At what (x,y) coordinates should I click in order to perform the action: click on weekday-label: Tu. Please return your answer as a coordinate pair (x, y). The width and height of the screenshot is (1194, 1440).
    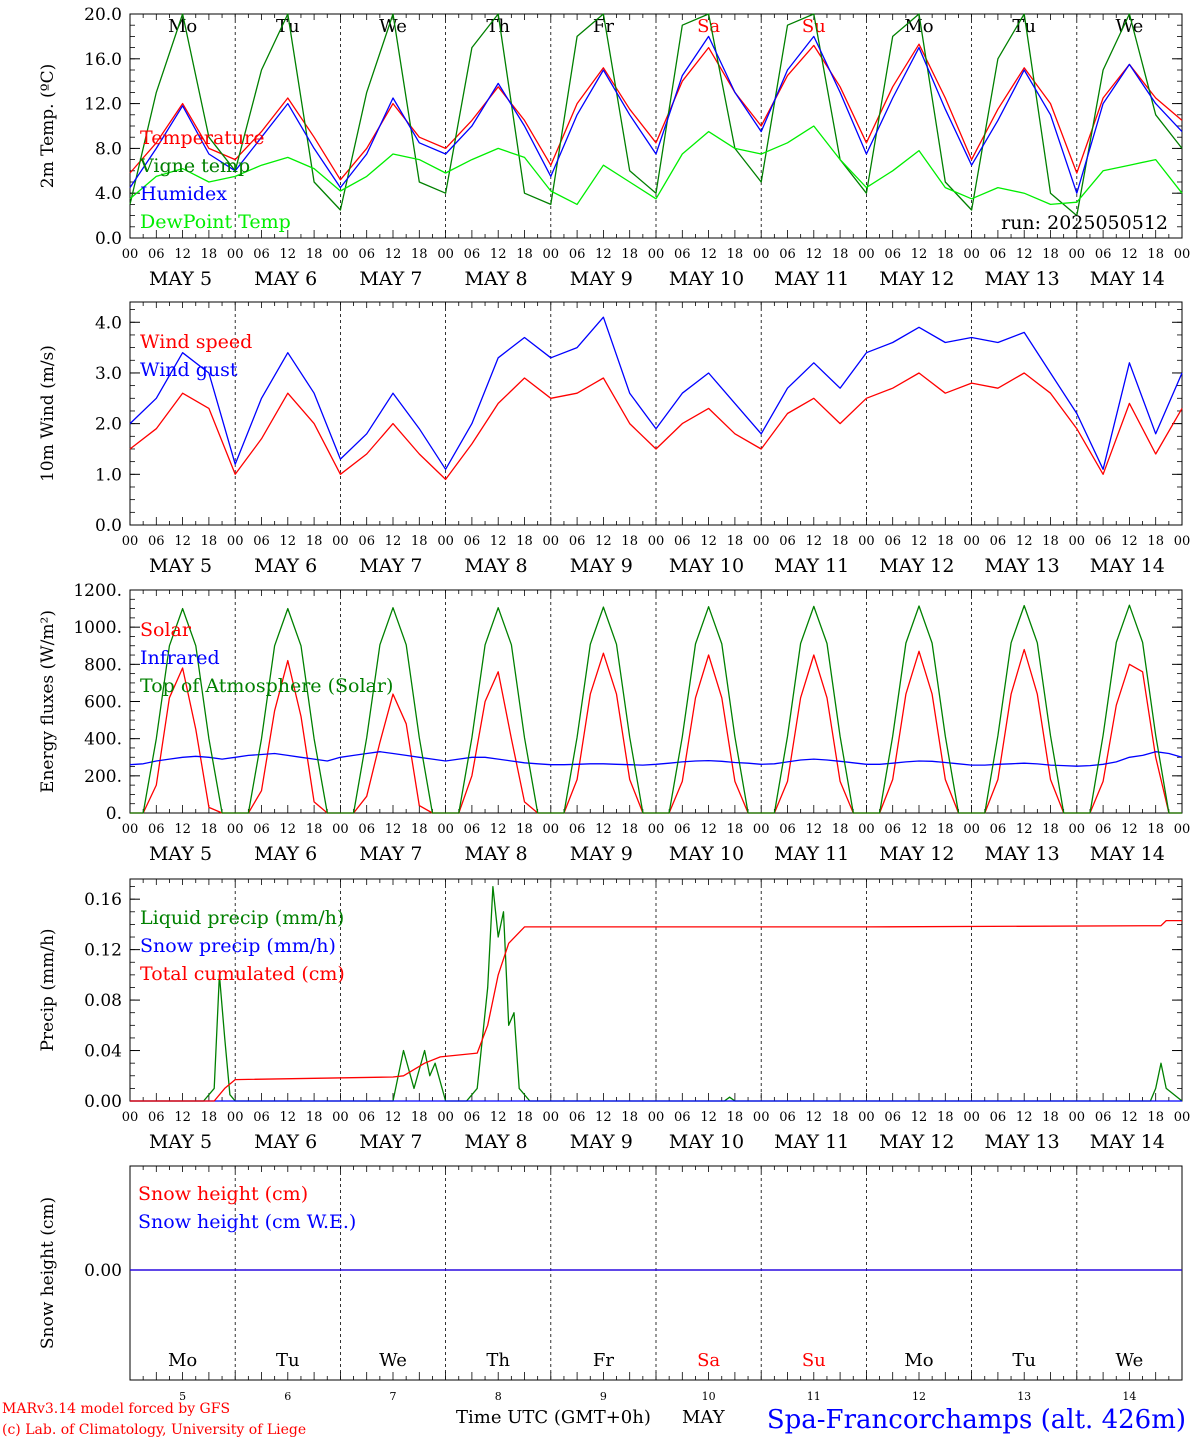
    Looking at the image, I should click on (1024, 1360).